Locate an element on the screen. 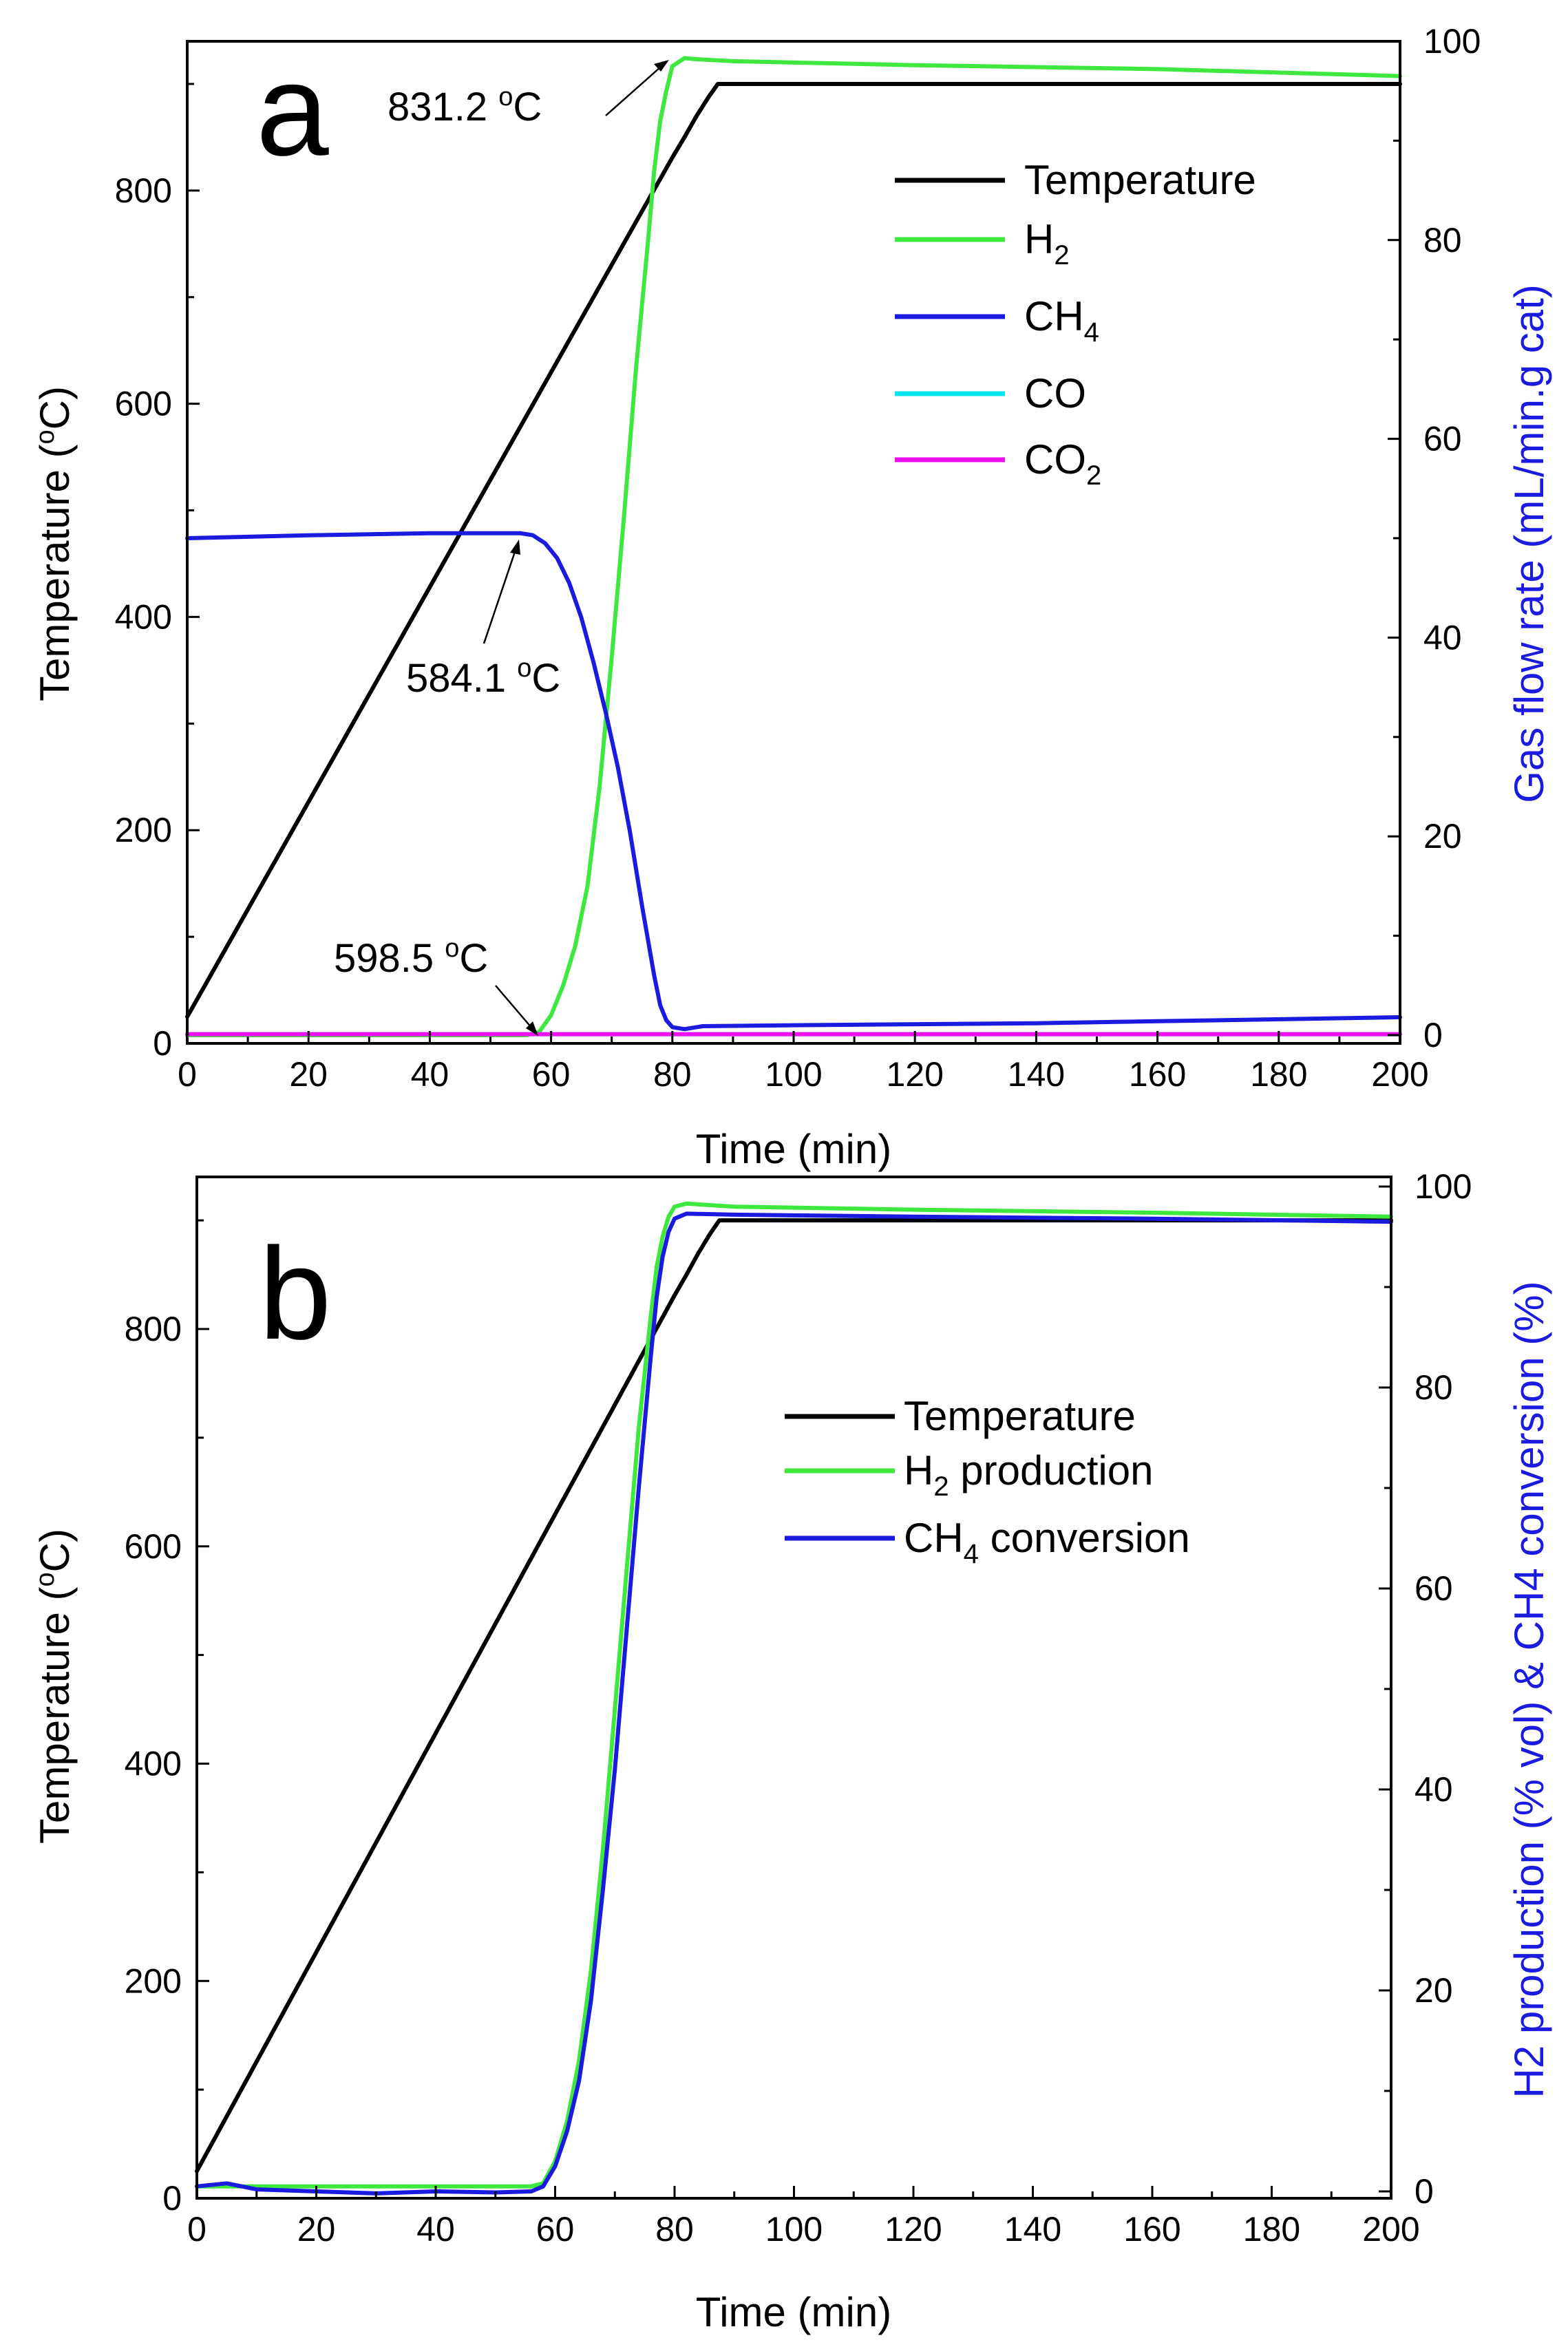 This screenshot has height=2349, width=1568. annotation-584-arrow is located at coordinates (501, 593).